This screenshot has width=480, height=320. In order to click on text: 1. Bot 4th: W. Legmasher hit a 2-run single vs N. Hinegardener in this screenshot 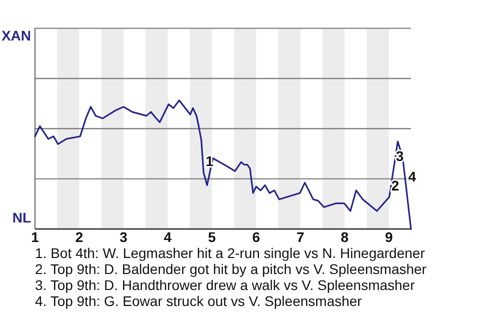, I will do `click(230, 253)`.